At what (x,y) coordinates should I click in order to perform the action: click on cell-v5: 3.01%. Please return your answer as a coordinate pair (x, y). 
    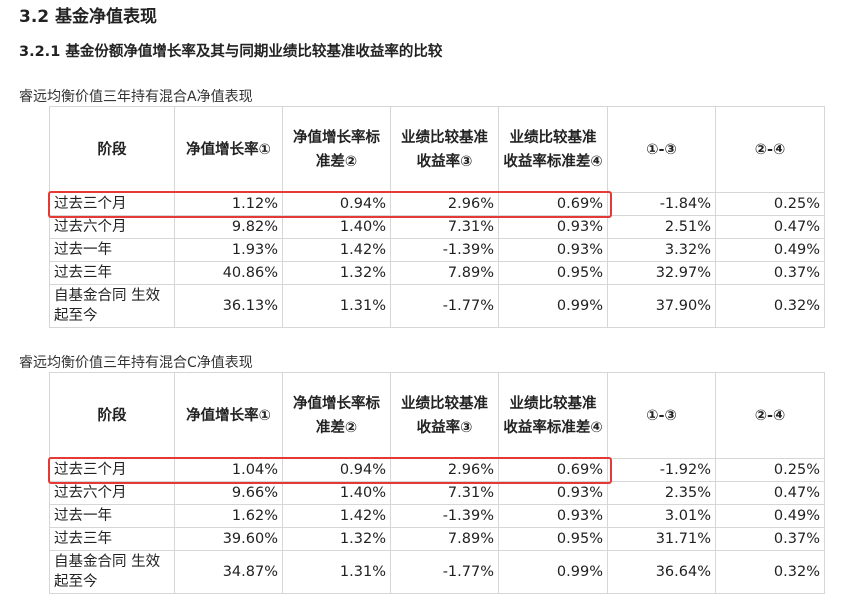
    Looking at the image, I should click on (661, 516).